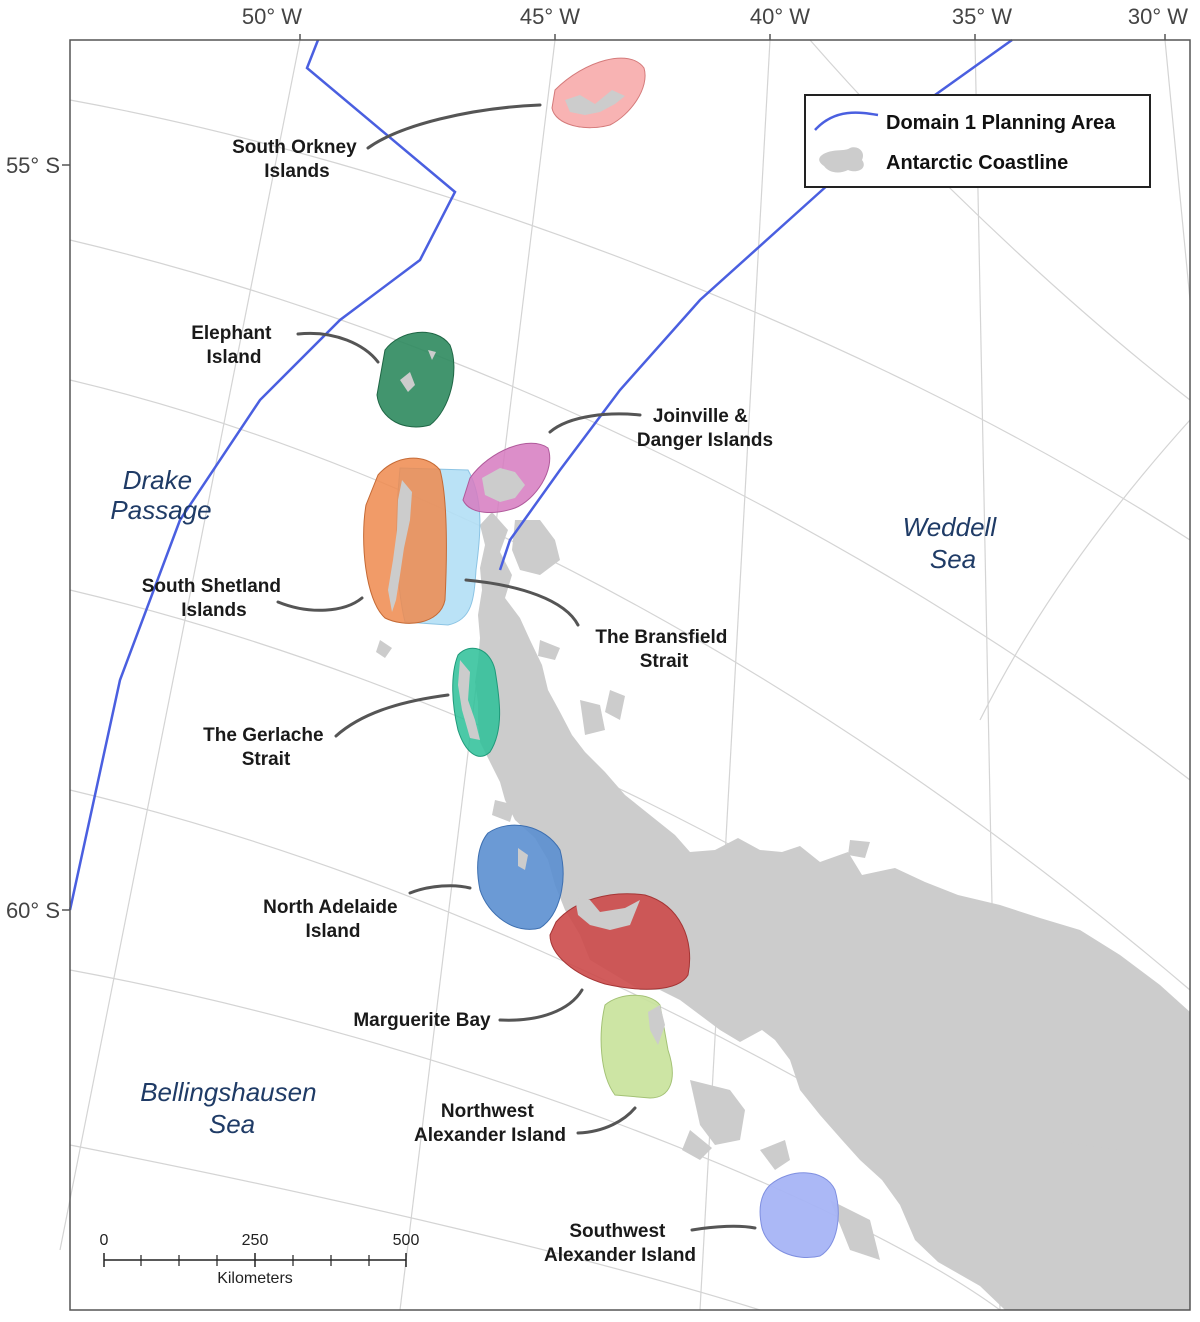 The height and width of the screenshot is (1322, 1200). Describe the element at coordinates (841, 160) in the screenshot. I see `legend-coastline-swatch` at that location.